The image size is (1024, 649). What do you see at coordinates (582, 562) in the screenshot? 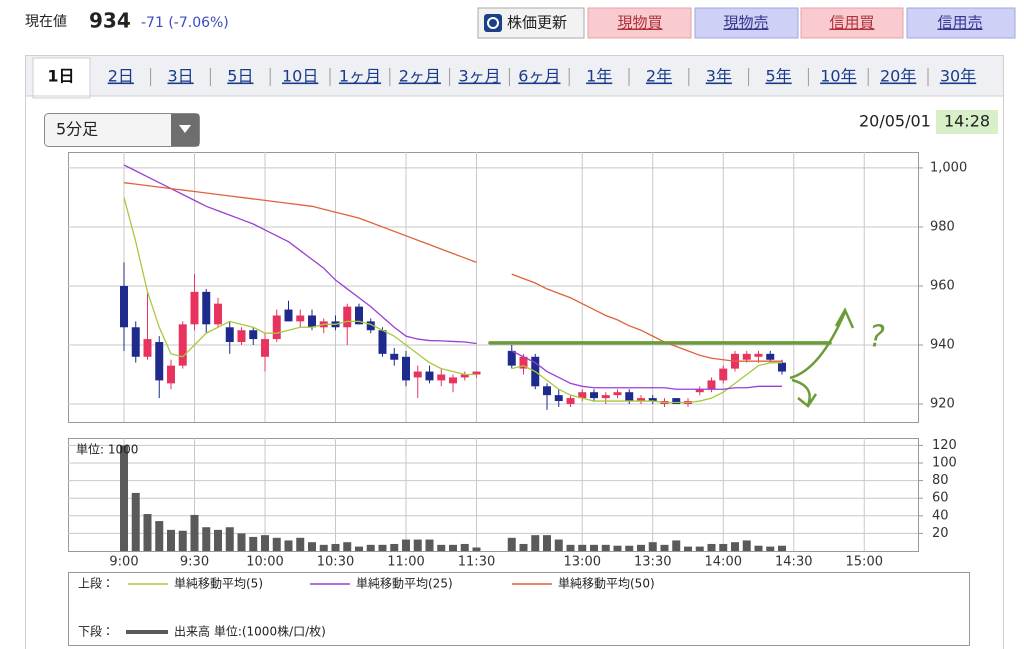
I see `x-tick-label: 13:00` at bounding box center [582, 562].